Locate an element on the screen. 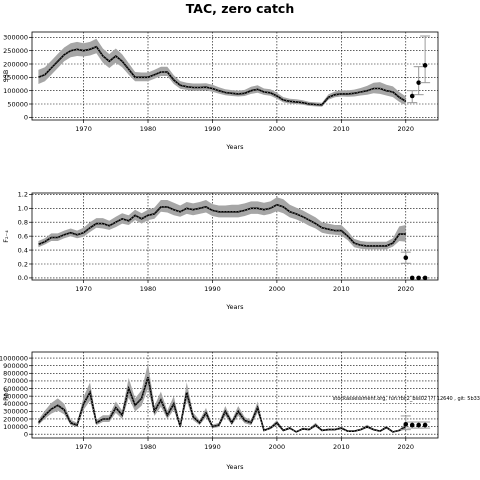 This screenshot has height=480, width=480. y-tick-label: 1.2 is located at coordinates (23, 195).